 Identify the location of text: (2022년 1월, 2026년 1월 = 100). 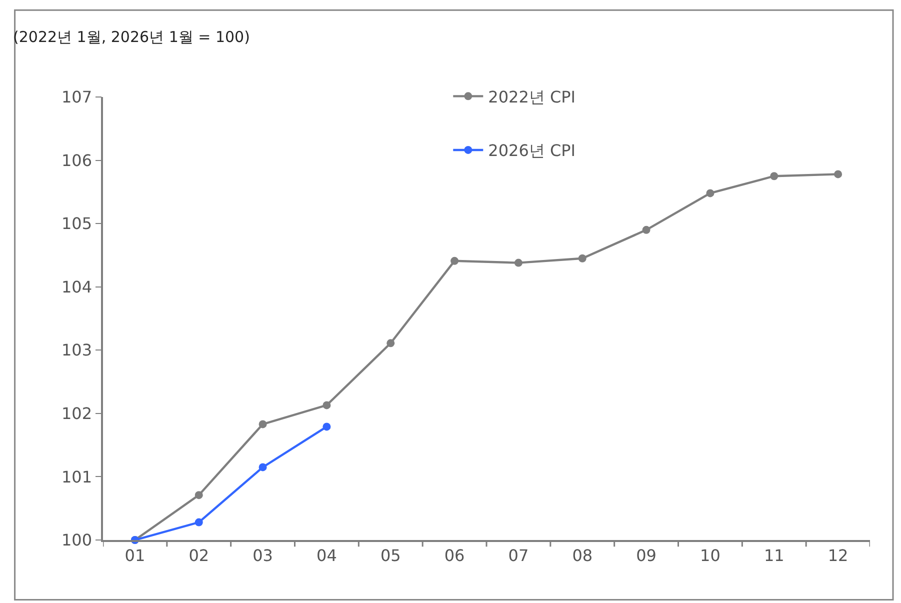
(131, 37).